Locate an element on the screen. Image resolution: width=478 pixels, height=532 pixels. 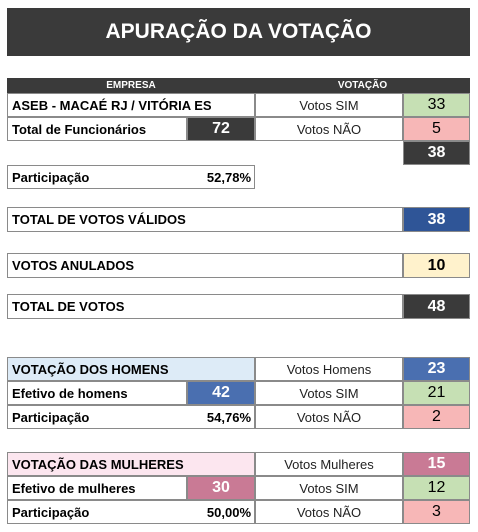
total-label: TOTAL DE VOTOS VÁLIDOS is located at coordinates (205, 219).